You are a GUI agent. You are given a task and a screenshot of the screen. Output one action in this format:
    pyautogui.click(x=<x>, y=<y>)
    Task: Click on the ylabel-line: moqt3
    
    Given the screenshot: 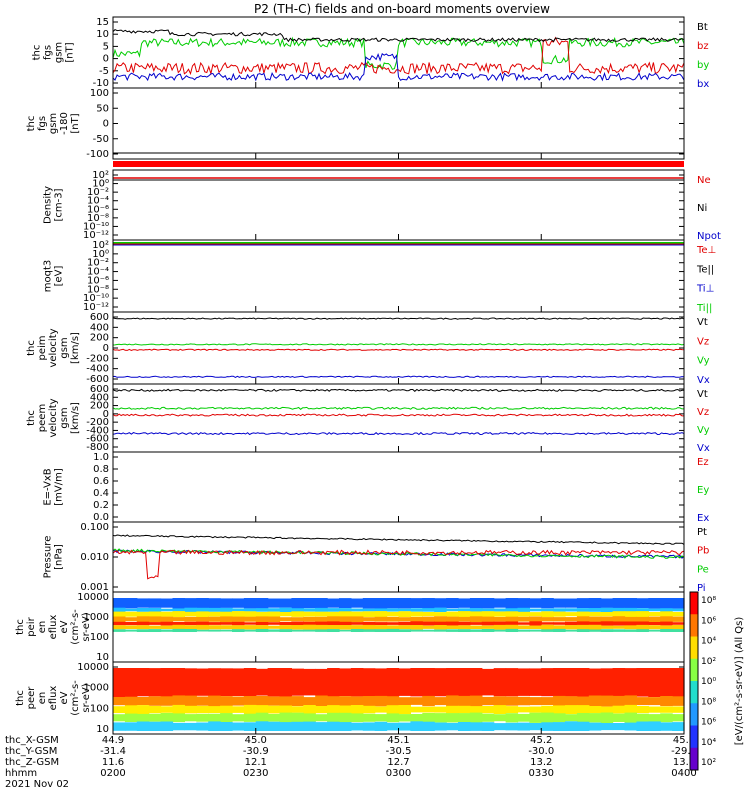 What is the action you would take?
    pyautogui.click(x=48, y=276)
    